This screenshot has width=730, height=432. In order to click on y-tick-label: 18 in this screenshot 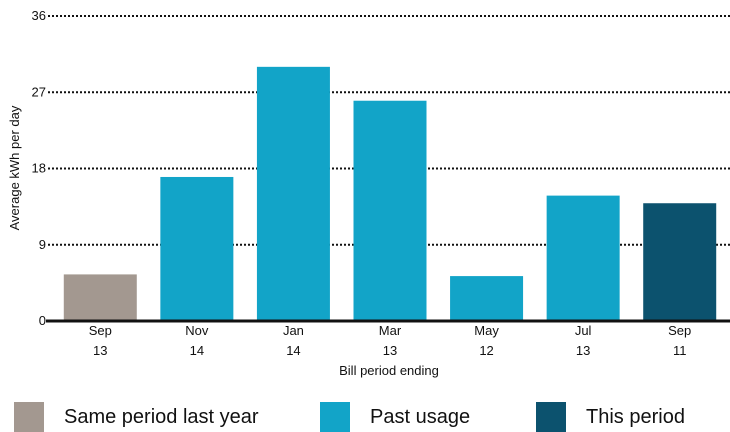, I will do `click(39, 168)`.